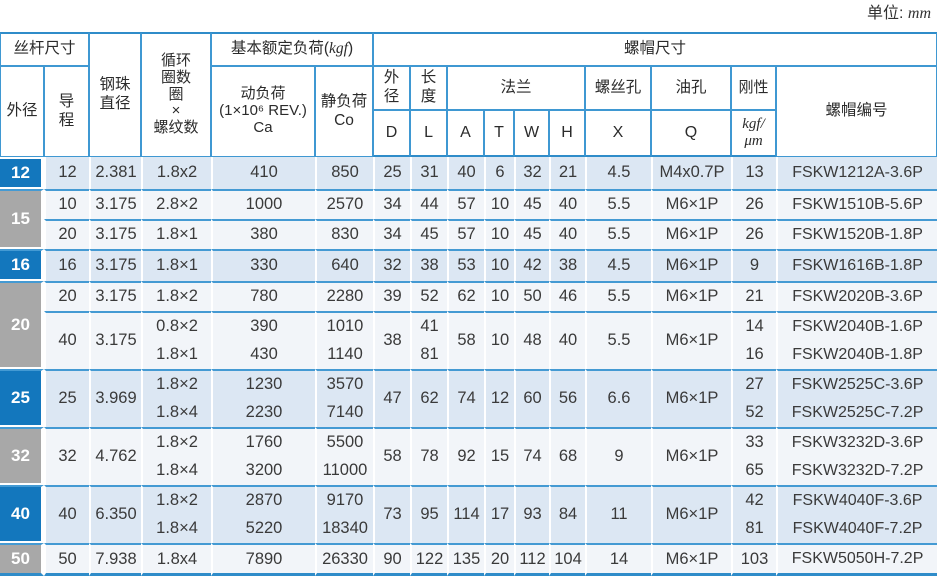  Describe the element at coordinates (466, 204) in the screenshot. I see `data-cell: 57` at that location.